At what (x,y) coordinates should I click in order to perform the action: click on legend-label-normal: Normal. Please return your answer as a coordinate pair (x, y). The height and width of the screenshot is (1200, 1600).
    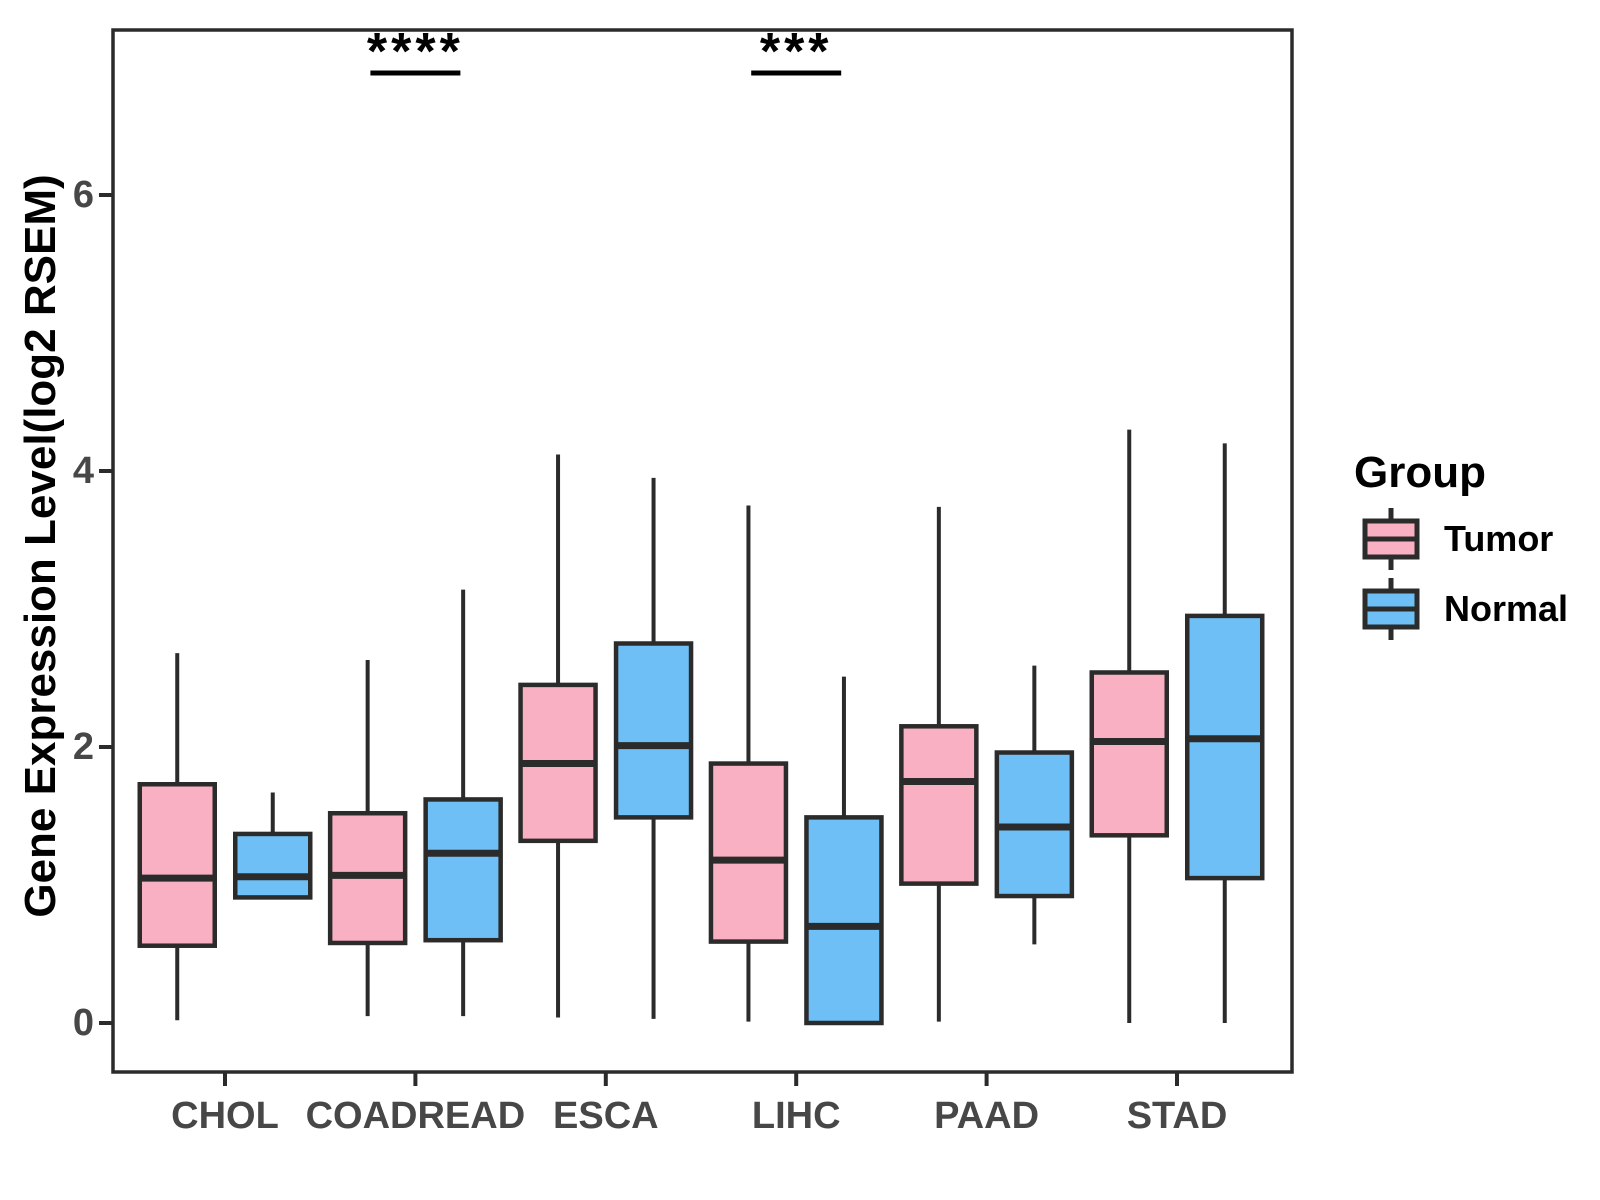
    Looking at the image, I should click on (1506, 608).